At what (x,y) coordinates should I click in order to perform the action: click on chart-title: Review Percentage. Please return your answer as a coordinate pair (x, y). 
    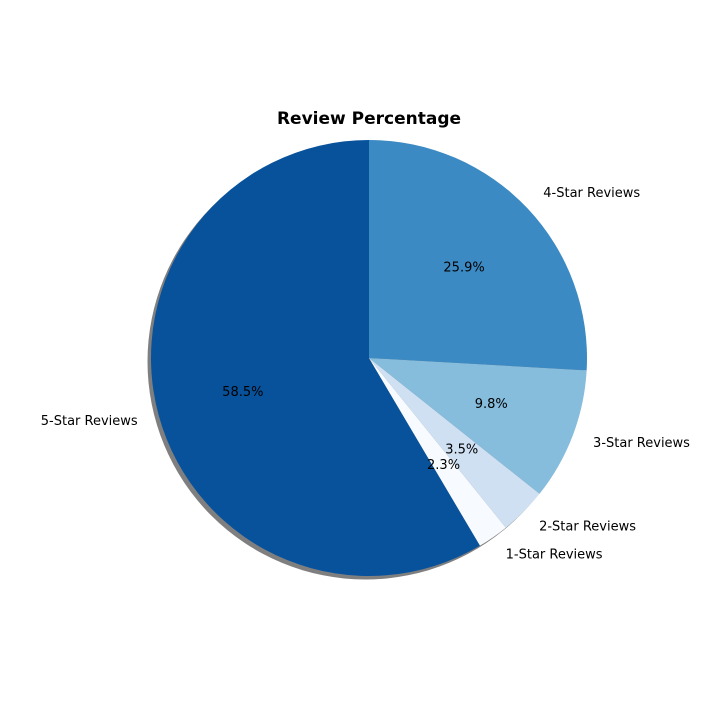
    Looking at the image, I should click on (369, 119).